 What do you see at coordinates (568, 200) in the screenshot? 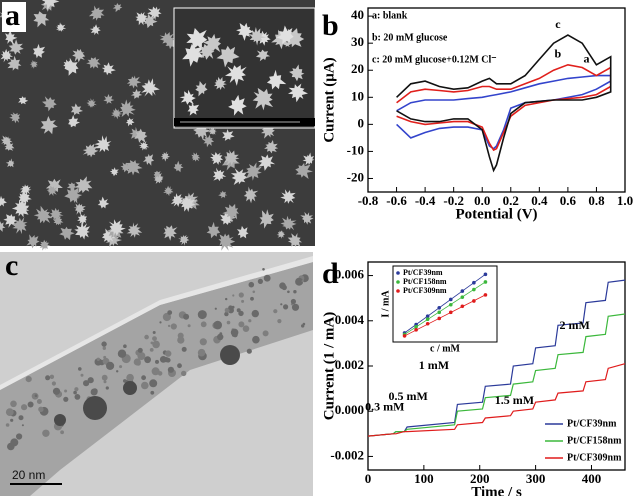
I see `x-tick-label: 0.6` at bounding box center [568, 200].